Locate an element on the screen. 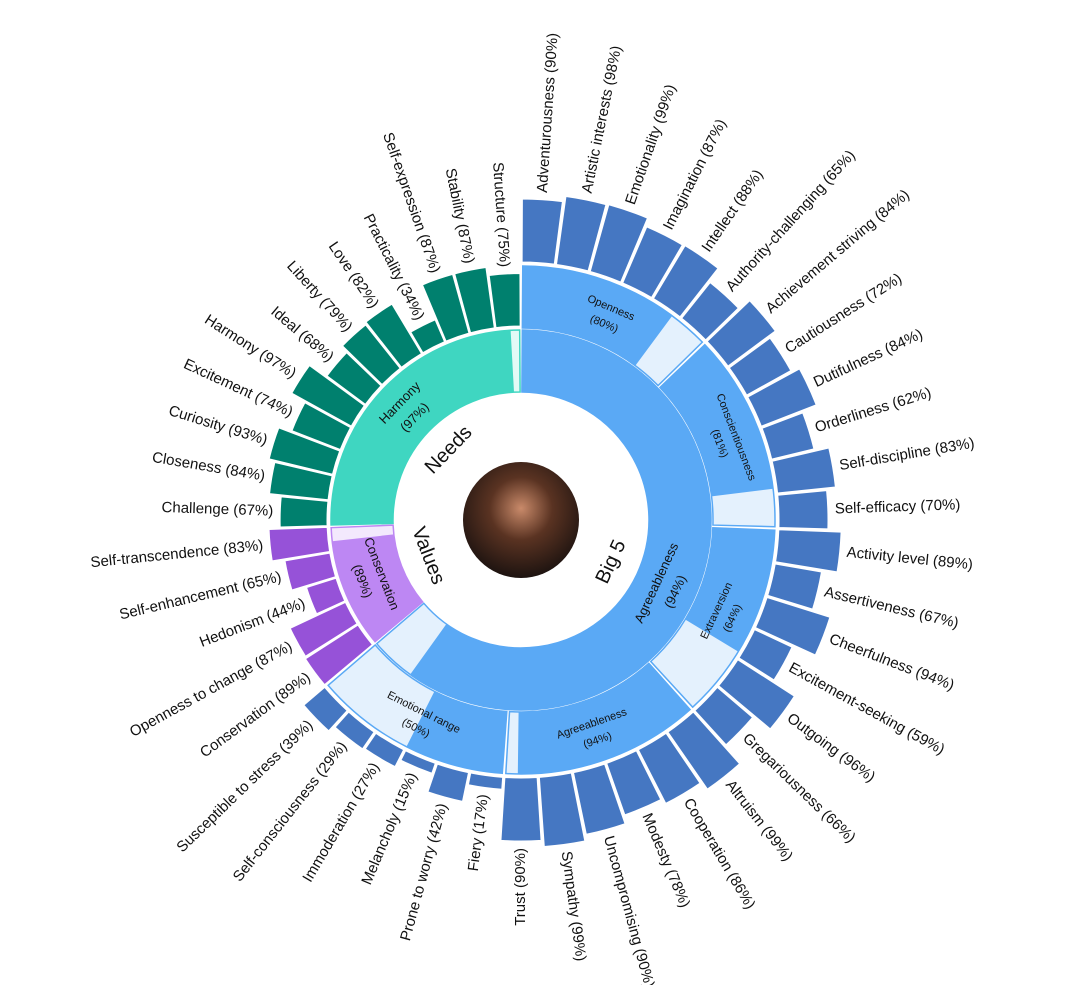 The height and width of the screenshot is (985, 1070). facet-label: Adventurousness (90%) is located at coordinates (548, 112).